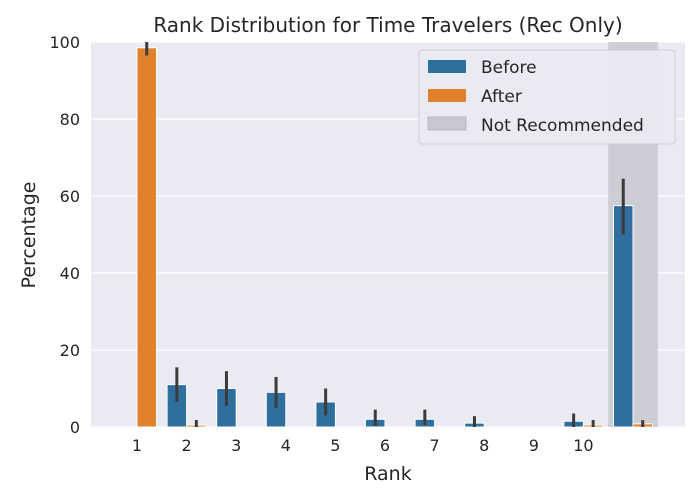 Image resolution: width=700 pixels, height=500 pixels. I want to click on x-axis-label: Rank, so click(387, 474).